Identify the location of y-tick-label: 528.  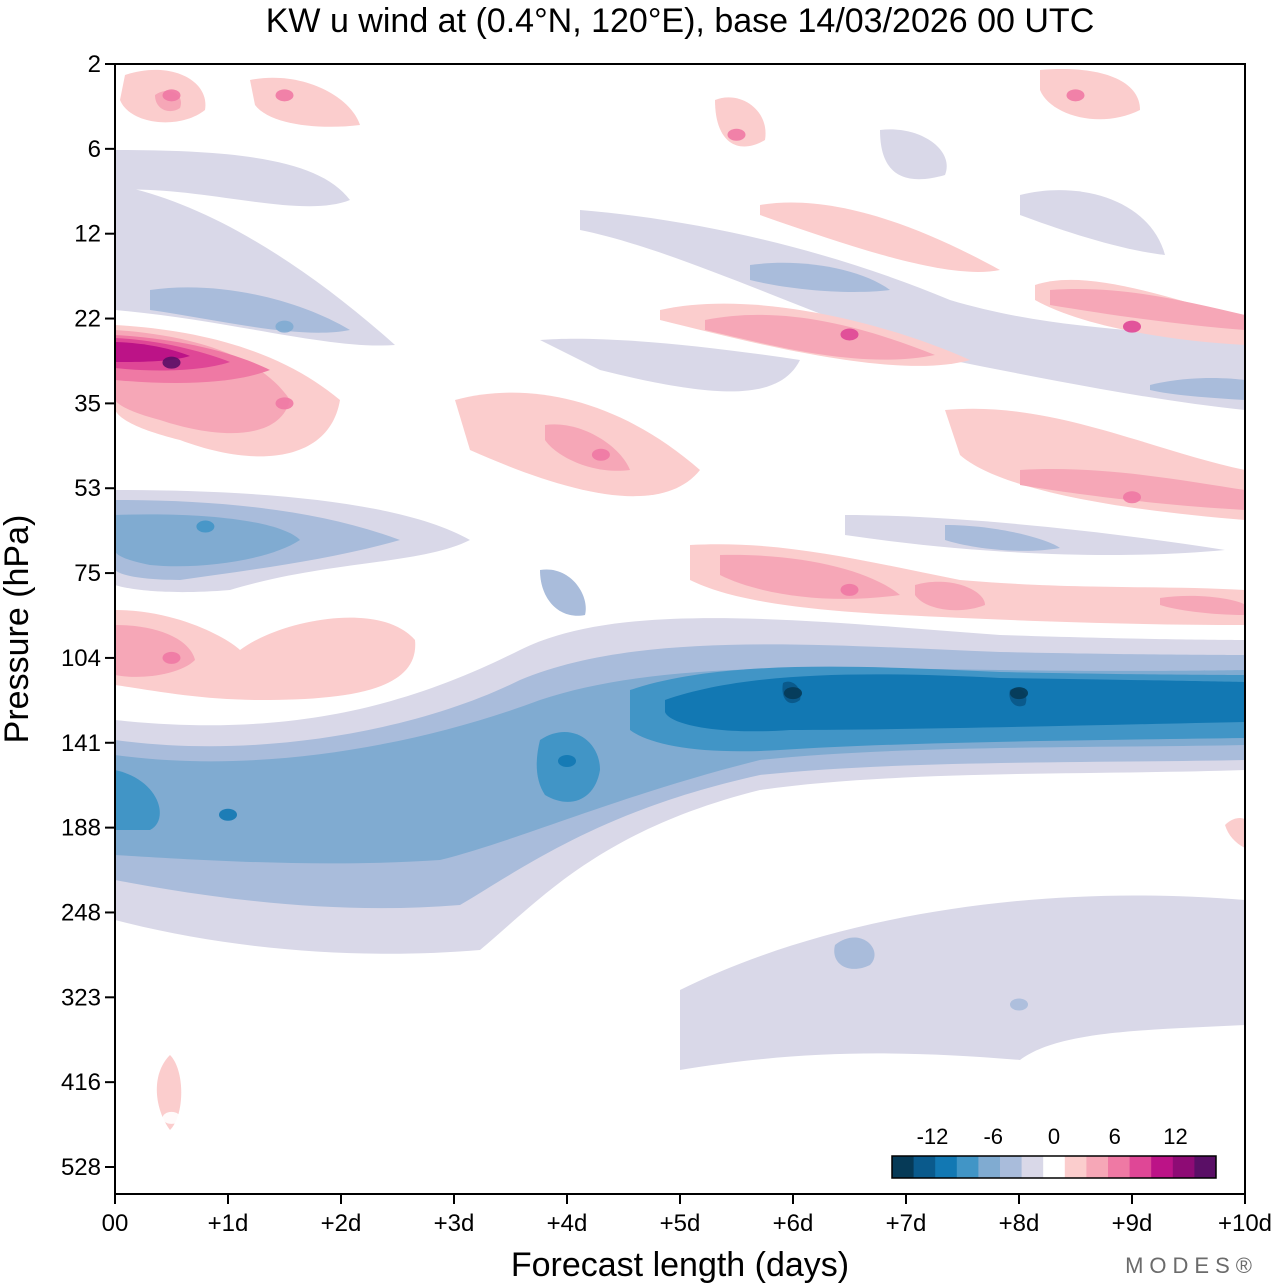
(81, 1167).